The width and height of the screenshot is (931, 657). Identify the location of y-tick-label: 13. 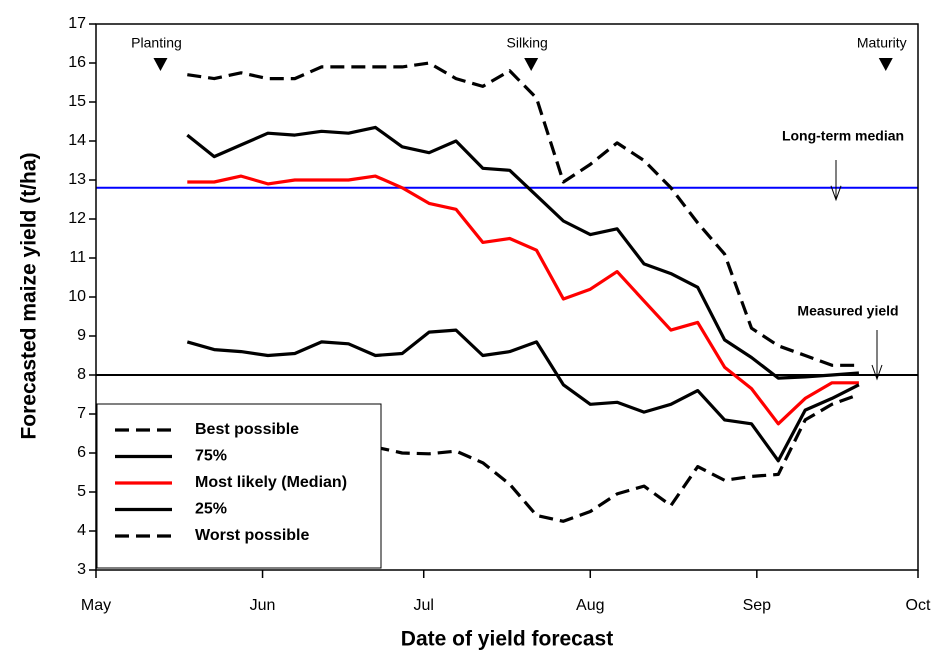
(77, 179).